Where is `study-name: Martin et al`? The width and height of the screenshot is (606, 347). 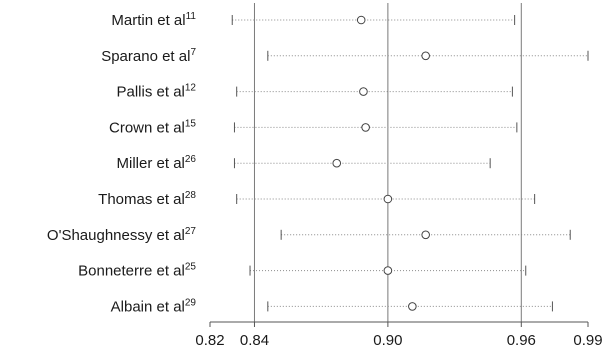 study-name: Martin et al is located at coordinates (148, 20).